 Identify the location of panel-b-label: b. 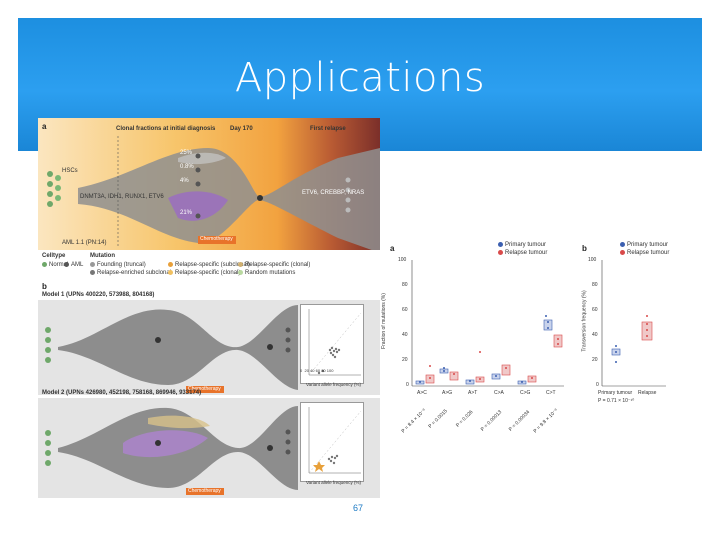
(44, 286).